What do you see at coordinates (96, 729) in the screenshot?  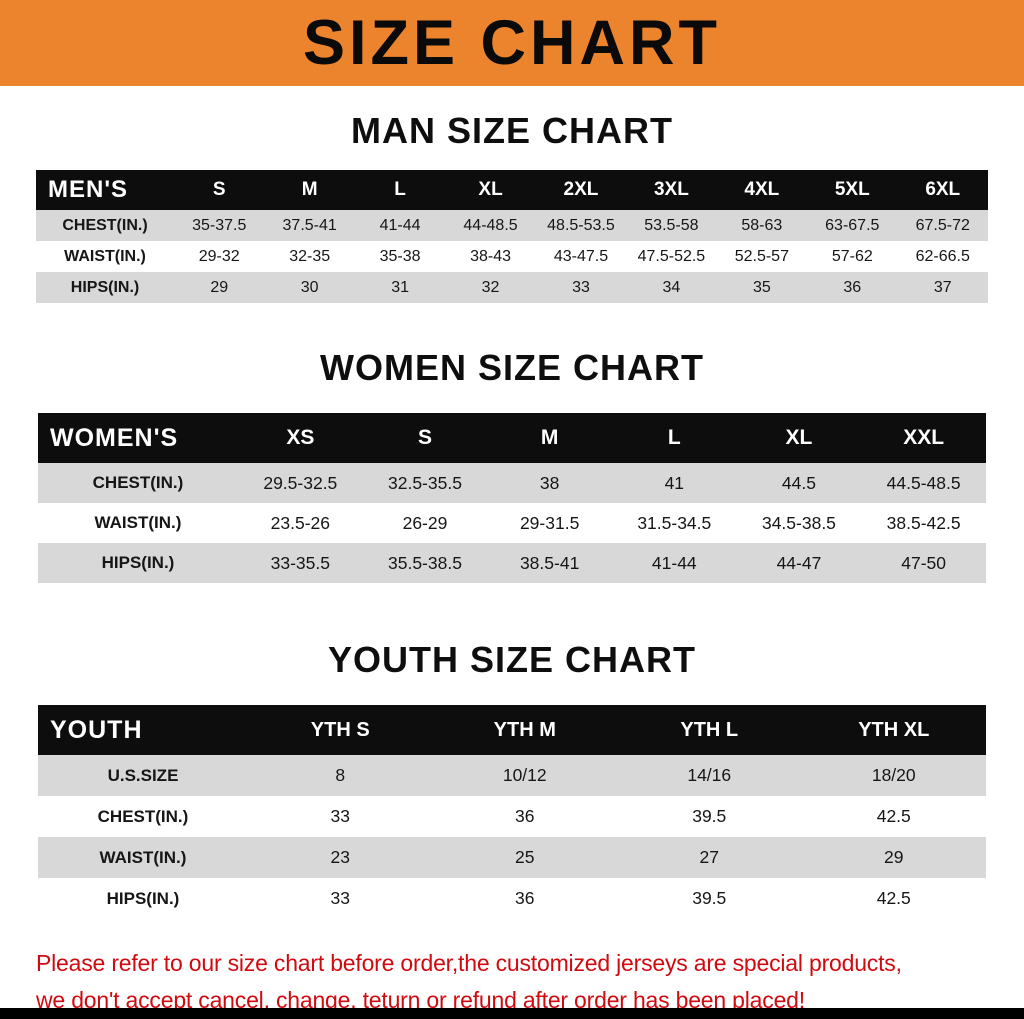 I see `table-corner-label: YOUTH` at bounding box center [96, 729].